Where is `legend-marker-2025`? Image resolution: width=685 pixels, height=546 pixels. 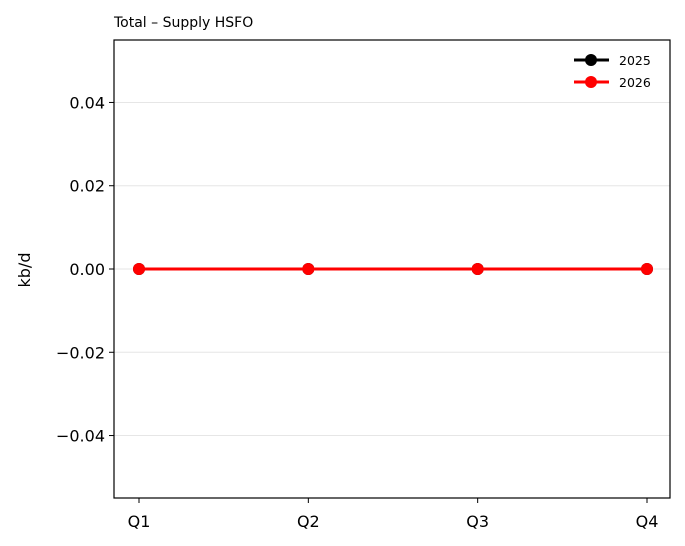 legend-marker-2025 is located at coordinates (591, 60).